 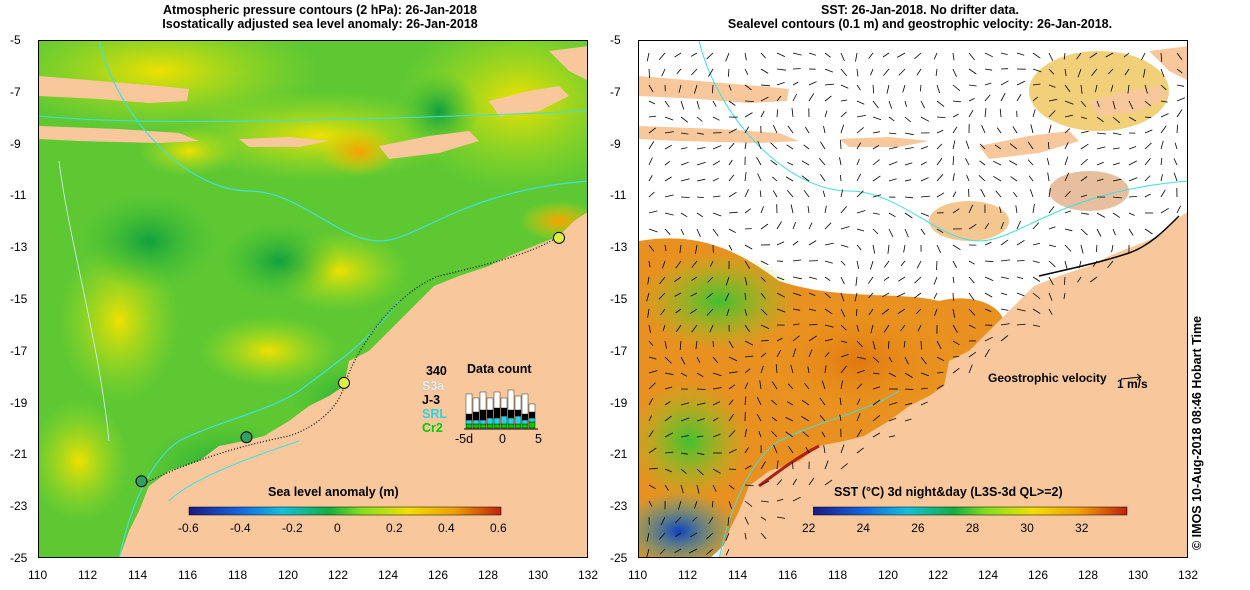 What do you see at coordinates (838, 575) in the screenshot?
I see `lon-tick-label: 118` at bounding box center [838, 575].